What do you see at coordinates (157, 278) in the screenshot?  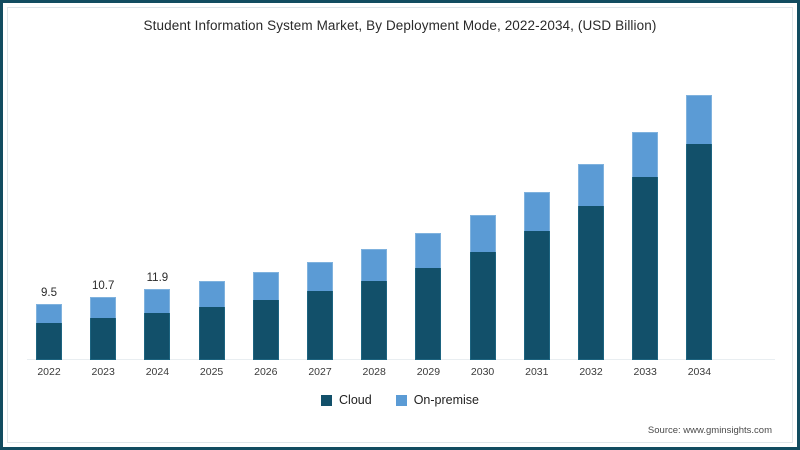 I see `bar-value-label: 11.9` at bounding box center [157, 278].